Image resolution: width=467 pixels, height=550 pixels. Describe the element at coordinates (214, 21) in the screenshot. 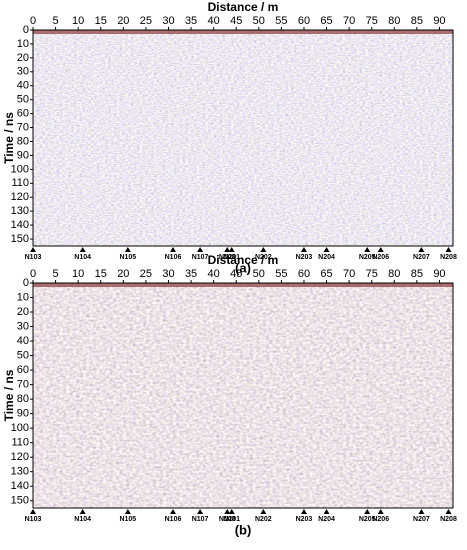

I see `x-tick-label: 40` at that location.